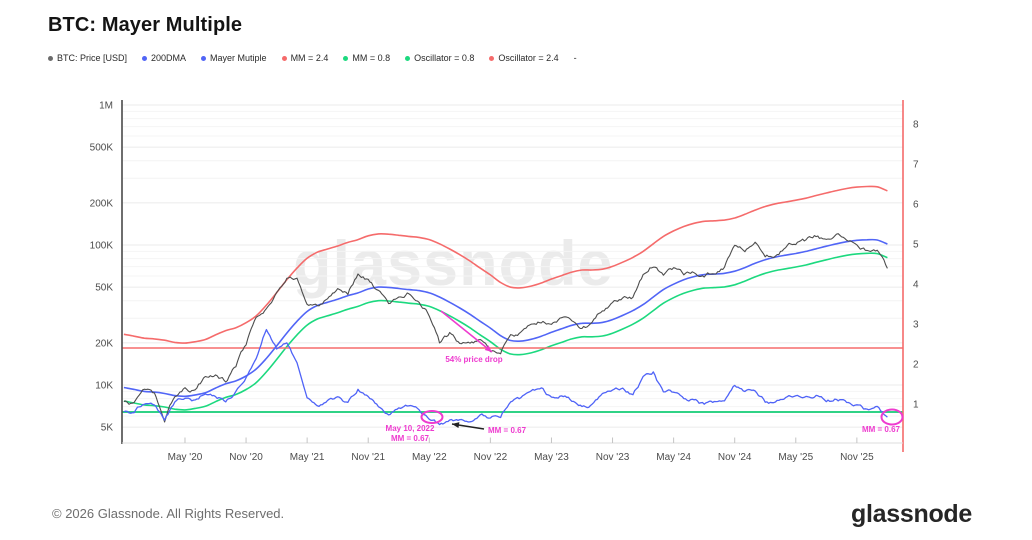  I want to click on legend-item-3: MM = 2.4, so click(305, 58).